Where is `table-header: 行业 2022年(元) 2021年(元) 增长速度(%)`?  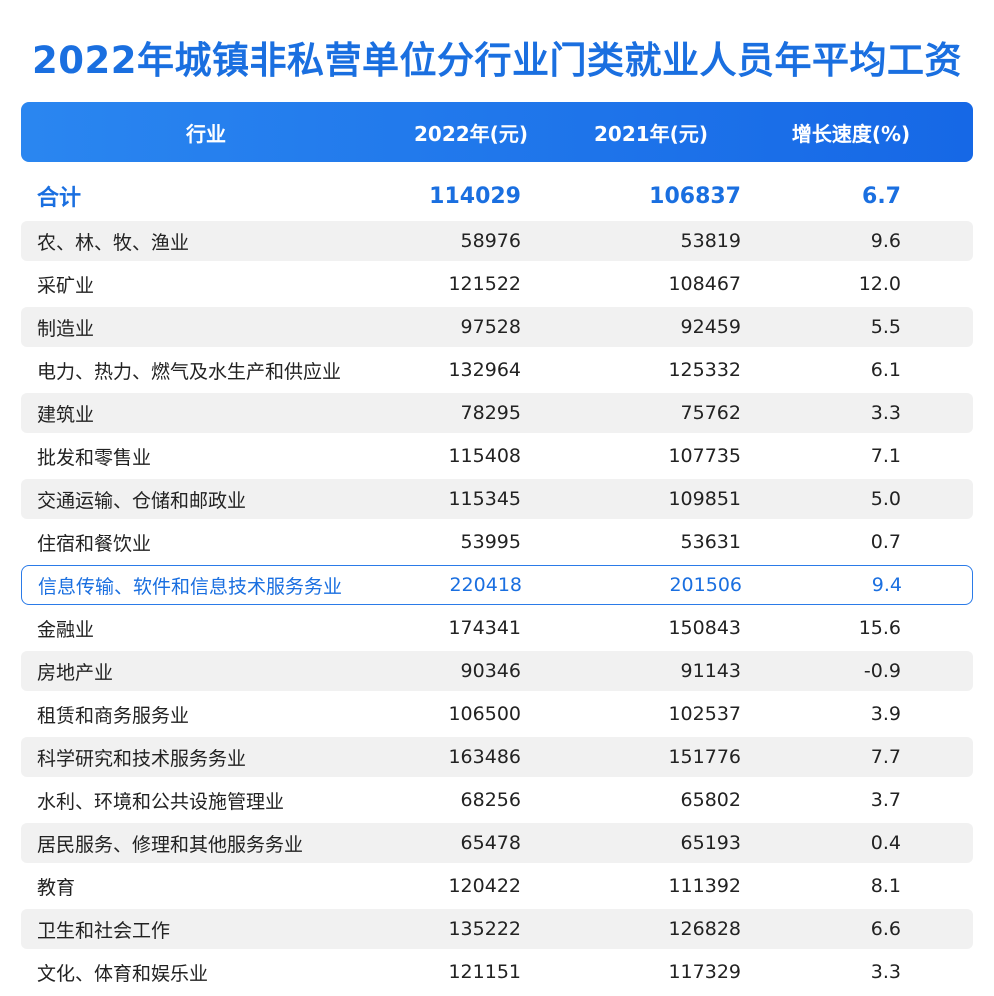 table-header: 行业 2022年(元) 2021年(元) 增长速度(%) is located at coordinates (497, 132).